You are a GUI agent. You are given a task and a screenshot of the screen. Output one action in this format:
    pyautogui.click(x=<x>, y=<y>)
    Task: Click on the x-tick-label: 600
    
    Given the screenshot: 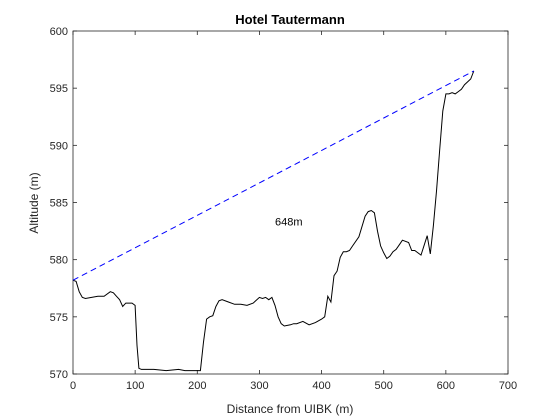 What is the action you would take?
    pyautogui.click(x=446, y=386)
    